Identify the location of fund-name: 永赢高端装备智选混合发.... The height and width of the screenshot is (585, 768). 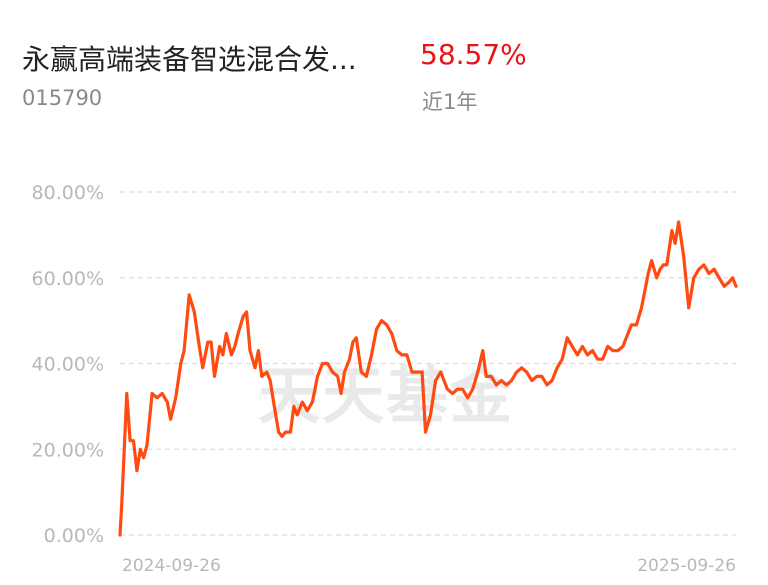
(189, 59).